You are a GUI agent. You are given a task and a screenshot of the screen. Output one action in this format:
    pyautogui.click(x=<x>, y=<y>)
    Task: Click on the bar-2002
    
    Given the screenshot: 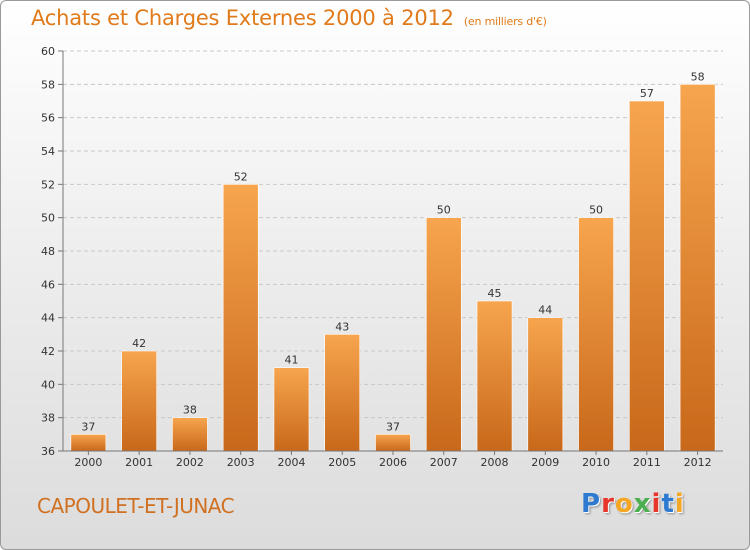 What is the action you would take?
    pyautogui.click(x=190, y=434)
    